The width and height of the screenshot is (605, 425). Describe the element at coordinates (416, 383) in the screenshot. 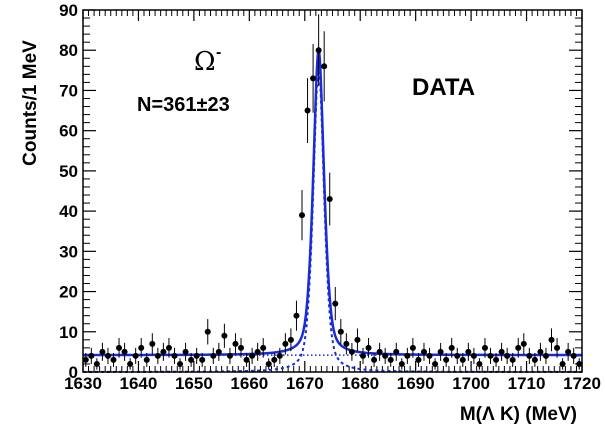

I see `x-tick-label: 1690` at that location.